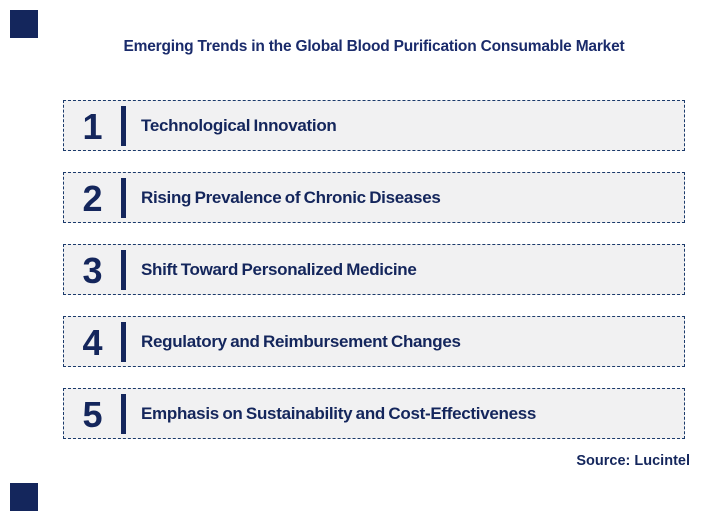 This screenshot has height=521, width=712. Describe the element at coordinates (279, 269) in the screenshot. I see `trend-label: Shift Toward Personalized Medicine` at that location.